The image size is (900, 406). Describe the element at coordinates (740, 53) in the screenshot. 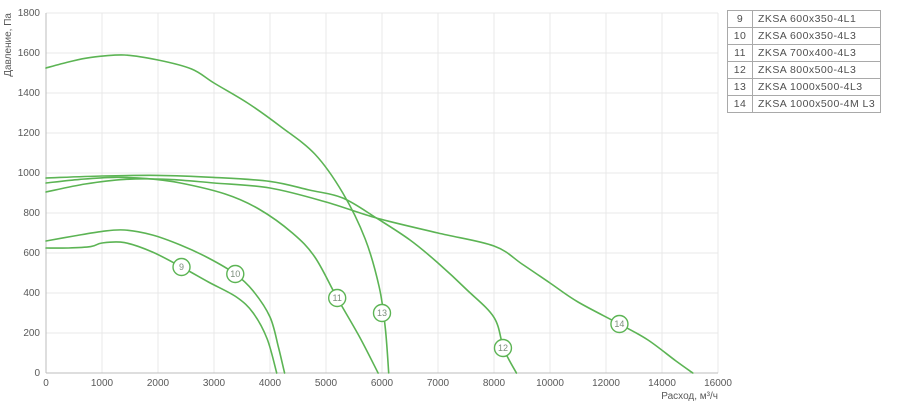

I see `legend-series-number: 11` at that location.